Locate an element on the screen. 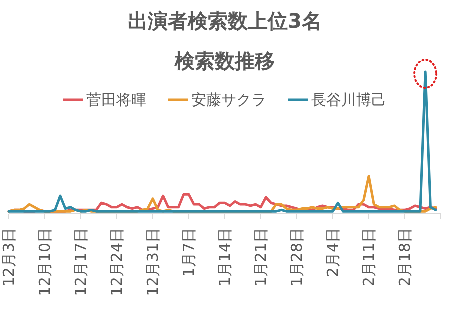  legend-label: 菅田将暉 is located at coordinates (116, 100).